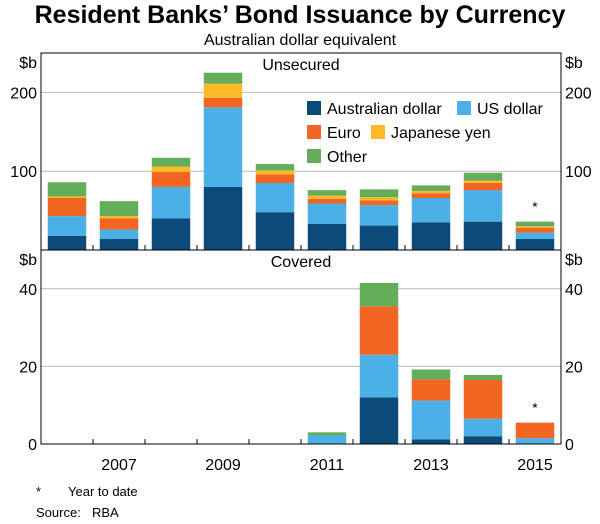 The height and width of the screenshot is (524, 600). Describe the element at coordinates (327, 201) in the screenshot. I see `bar-unsecured-2011-euro` at that location.